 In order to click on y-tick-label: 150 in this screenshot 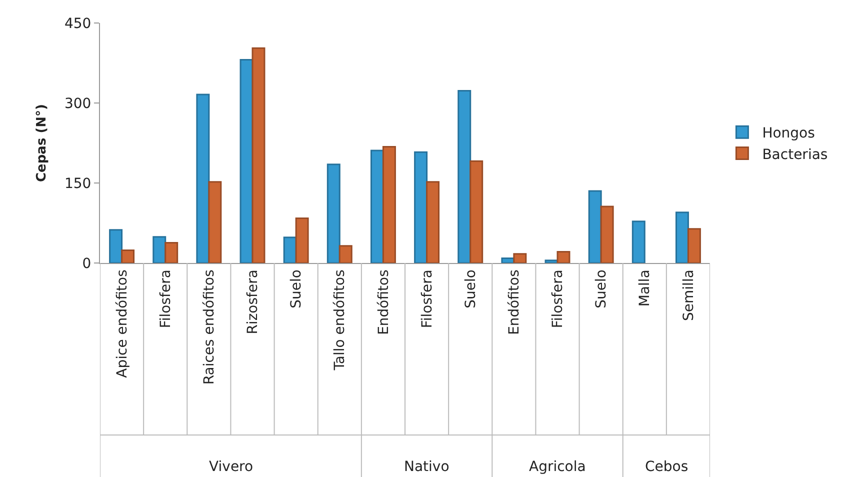, I will do `click(78, 184)`.